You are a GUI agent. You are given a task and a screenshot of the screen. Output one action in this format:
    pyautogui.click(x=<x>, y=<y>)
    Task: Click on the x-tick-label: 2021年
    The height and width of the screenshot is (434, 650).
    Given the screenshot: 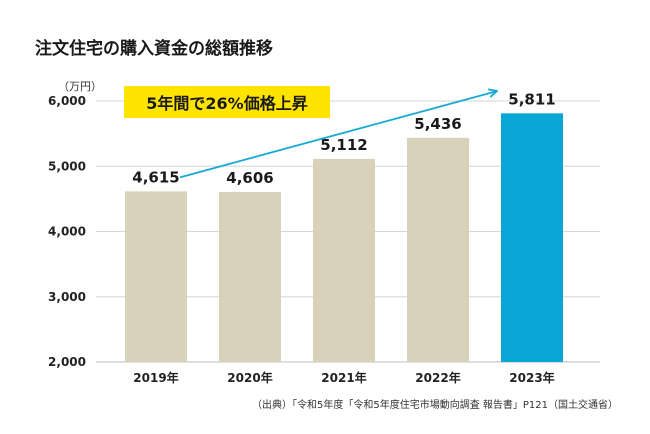 What is the action you would take?
    pyautogui.click(x=343, y=377)
    